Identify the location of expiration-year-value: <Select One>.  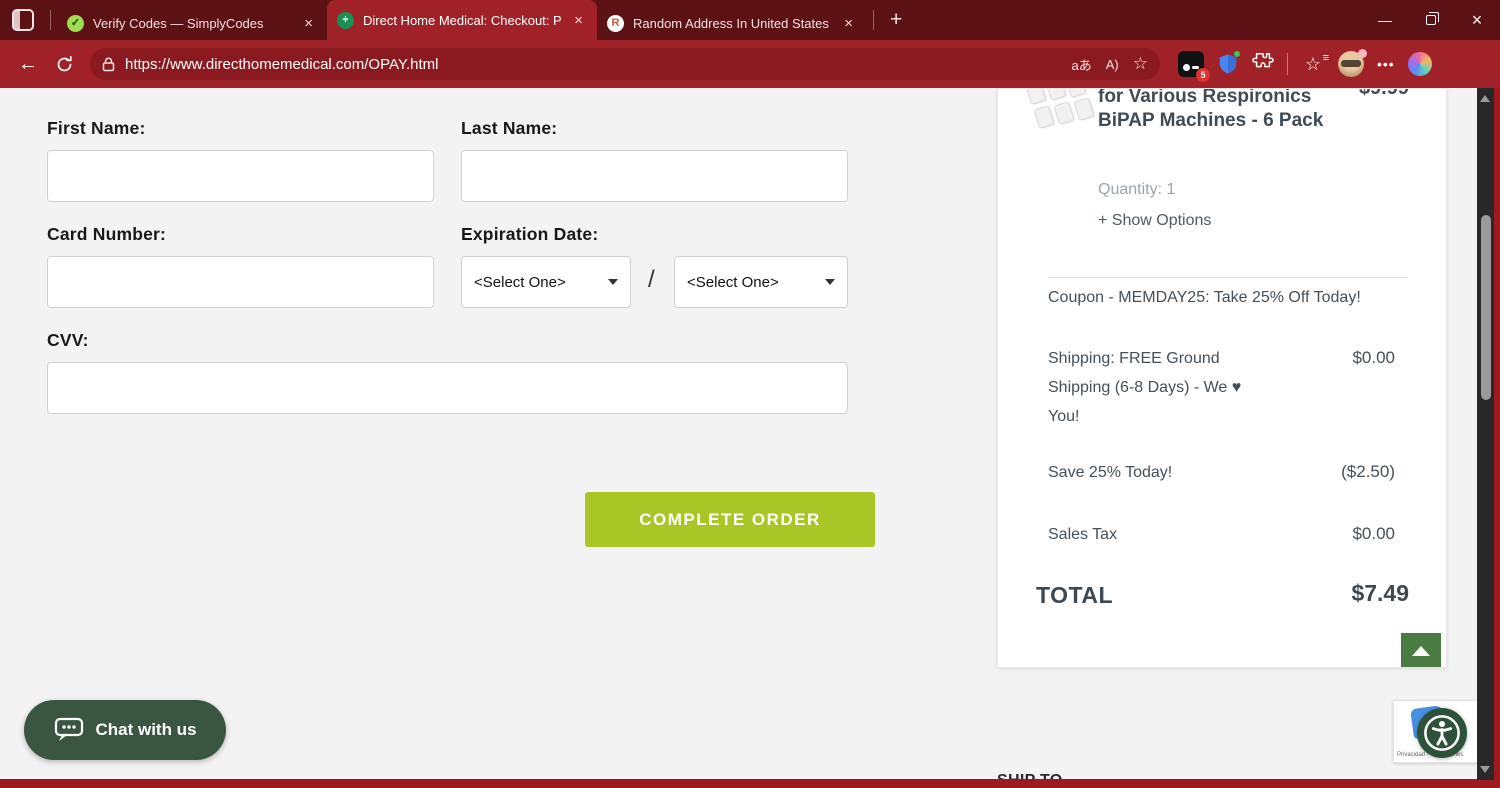
(733, 282).